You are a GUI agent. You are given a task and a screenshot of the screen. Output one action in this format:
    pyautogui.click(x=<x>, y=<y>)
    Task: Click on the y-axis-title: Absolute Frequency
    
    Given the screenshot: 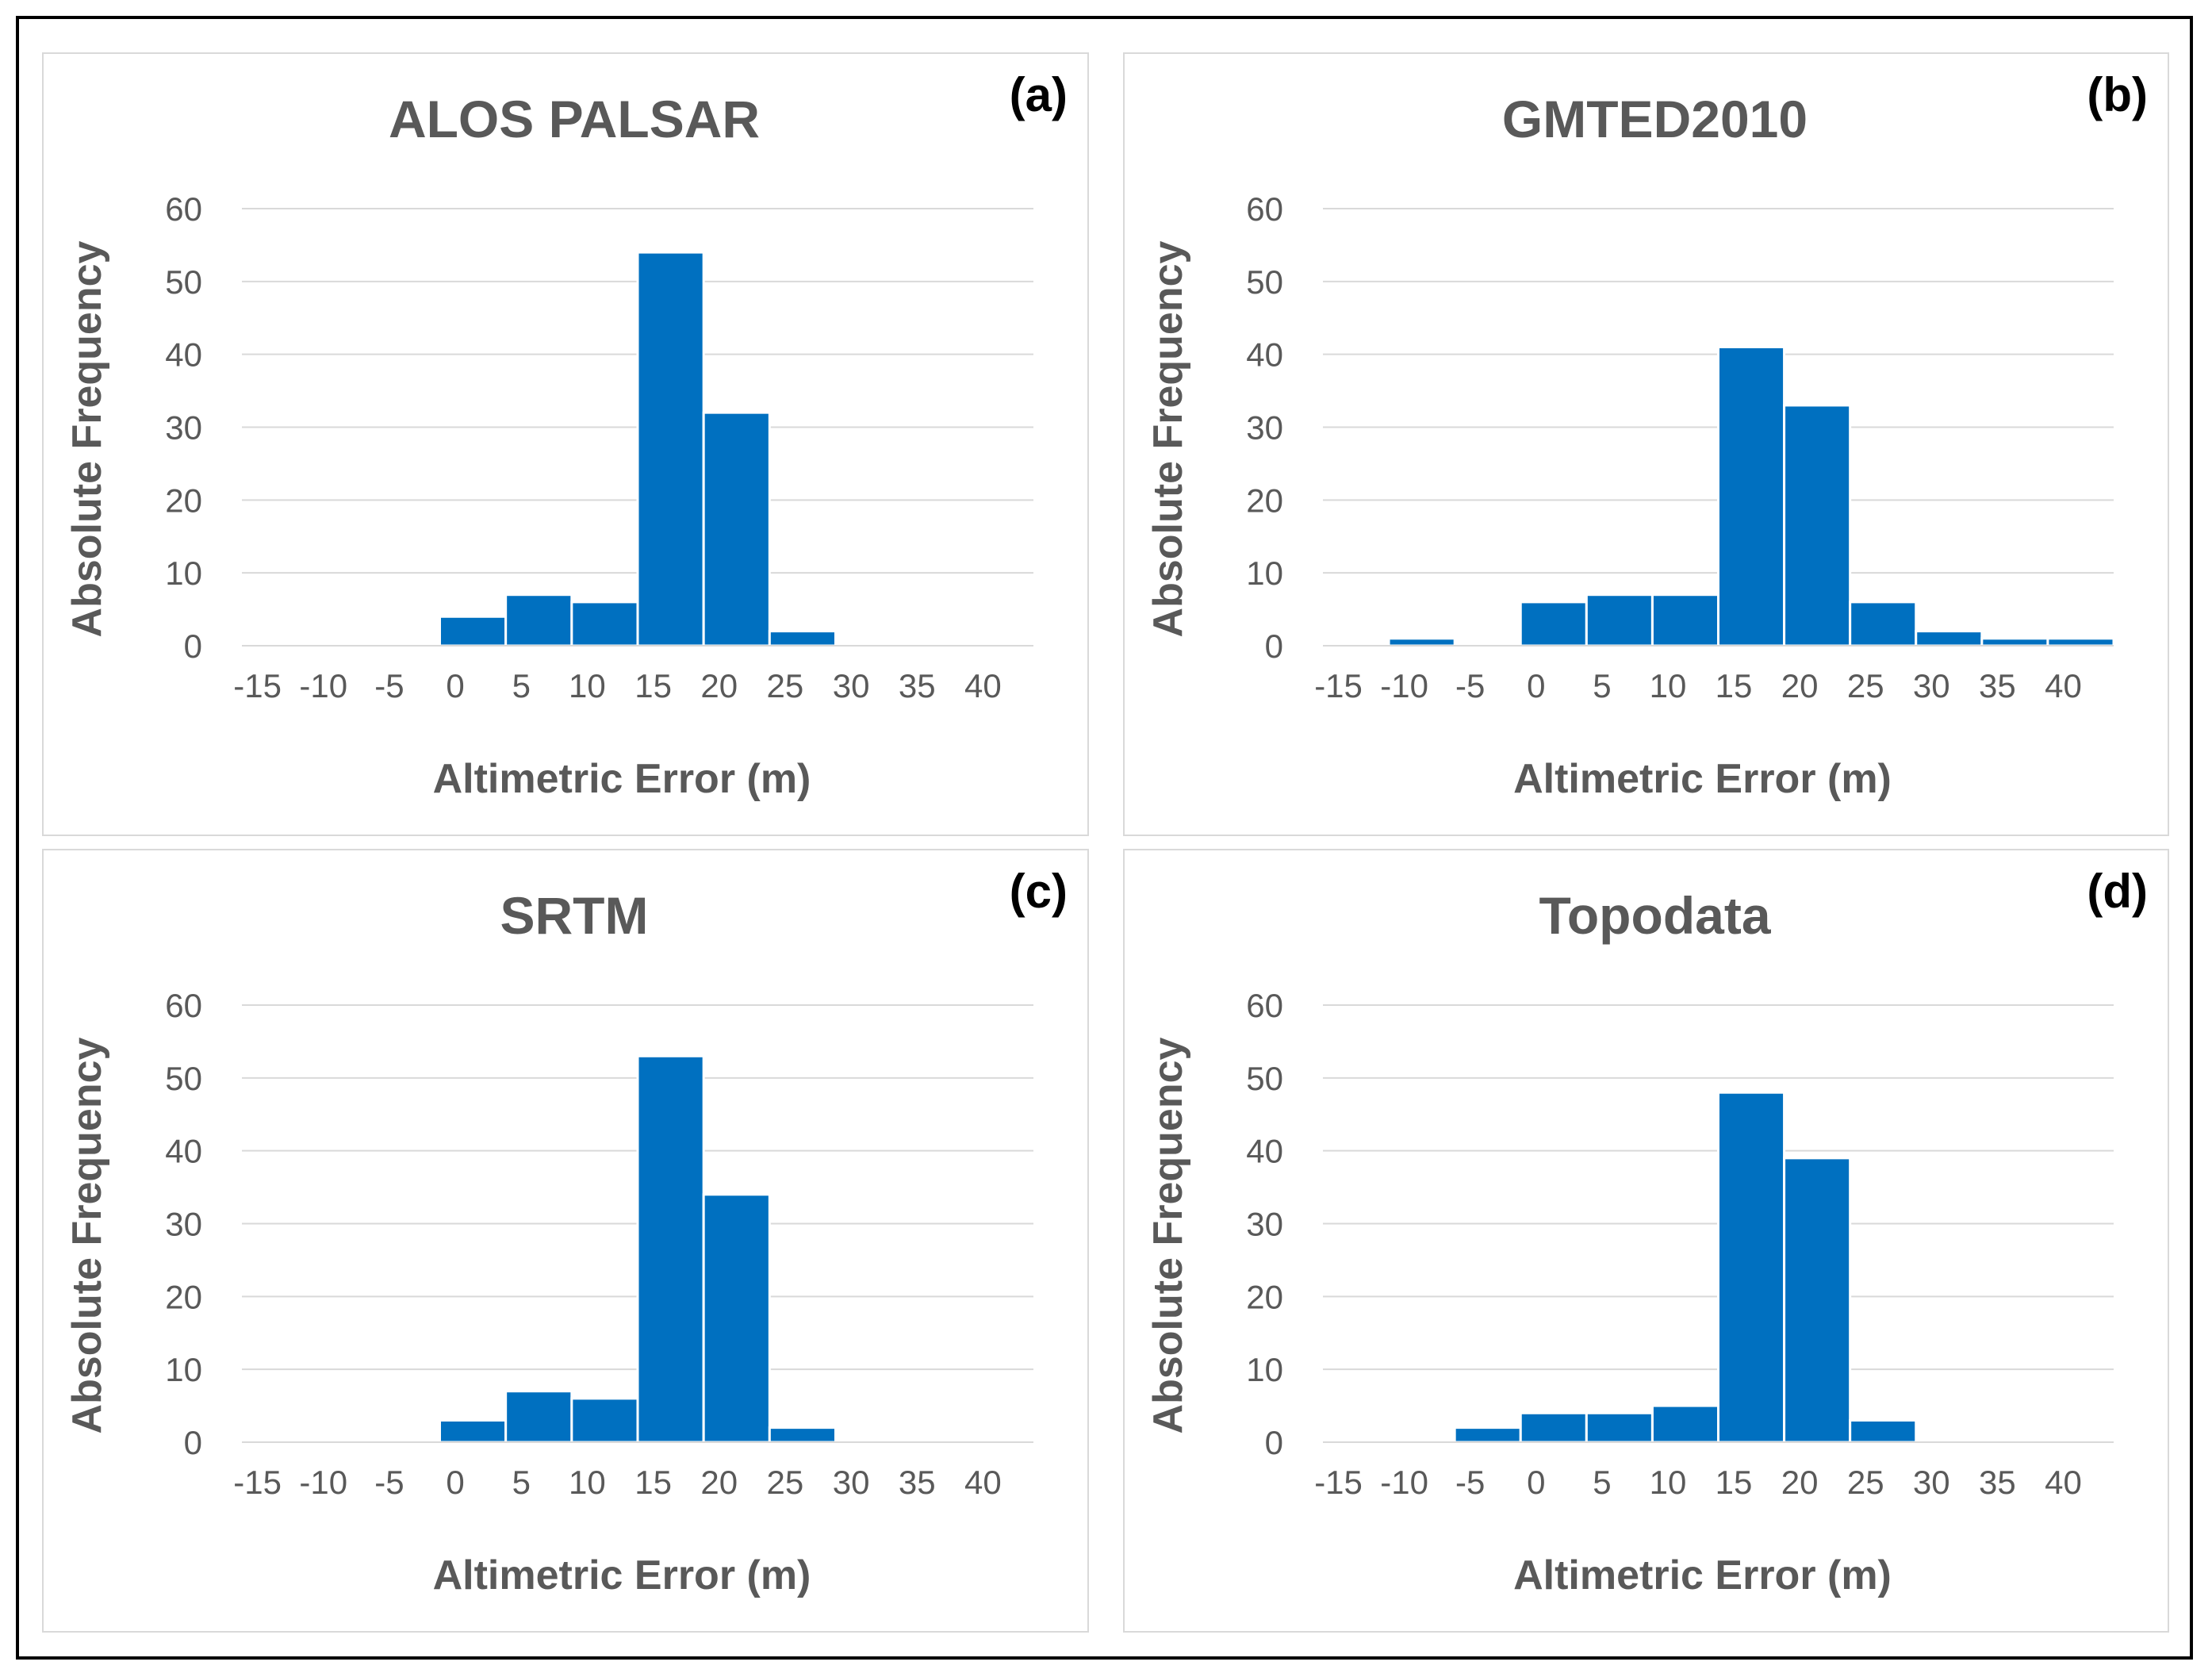 What is the action you would take?
    pyautogui.click(x=87, y=1235)
    